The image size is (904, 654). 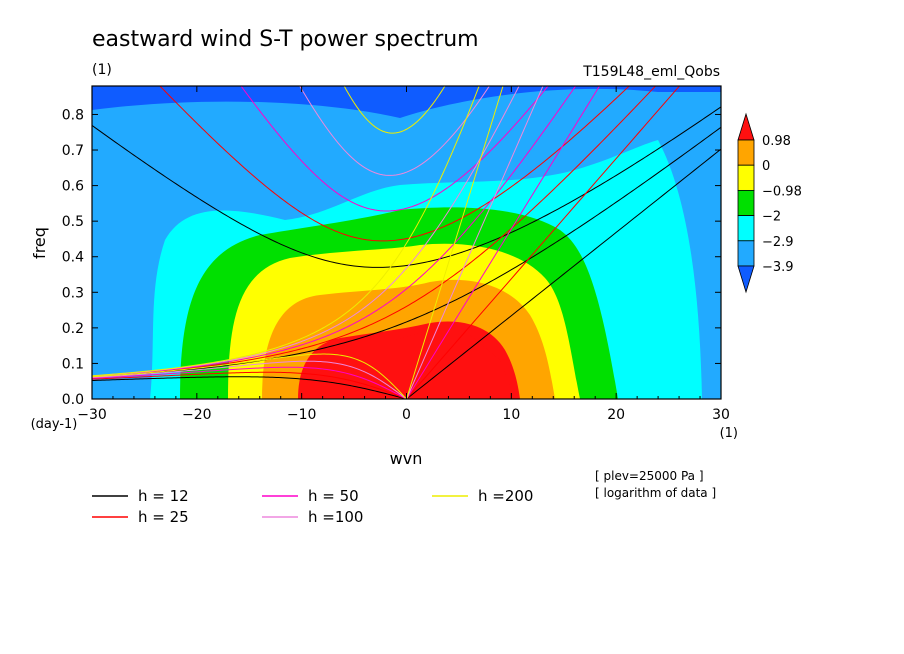 What do you see at coordinates (651, 72) in the screenshot?
I see `experiment-label: T159L48_eml_Qobs` at bounding box center [651, 72].